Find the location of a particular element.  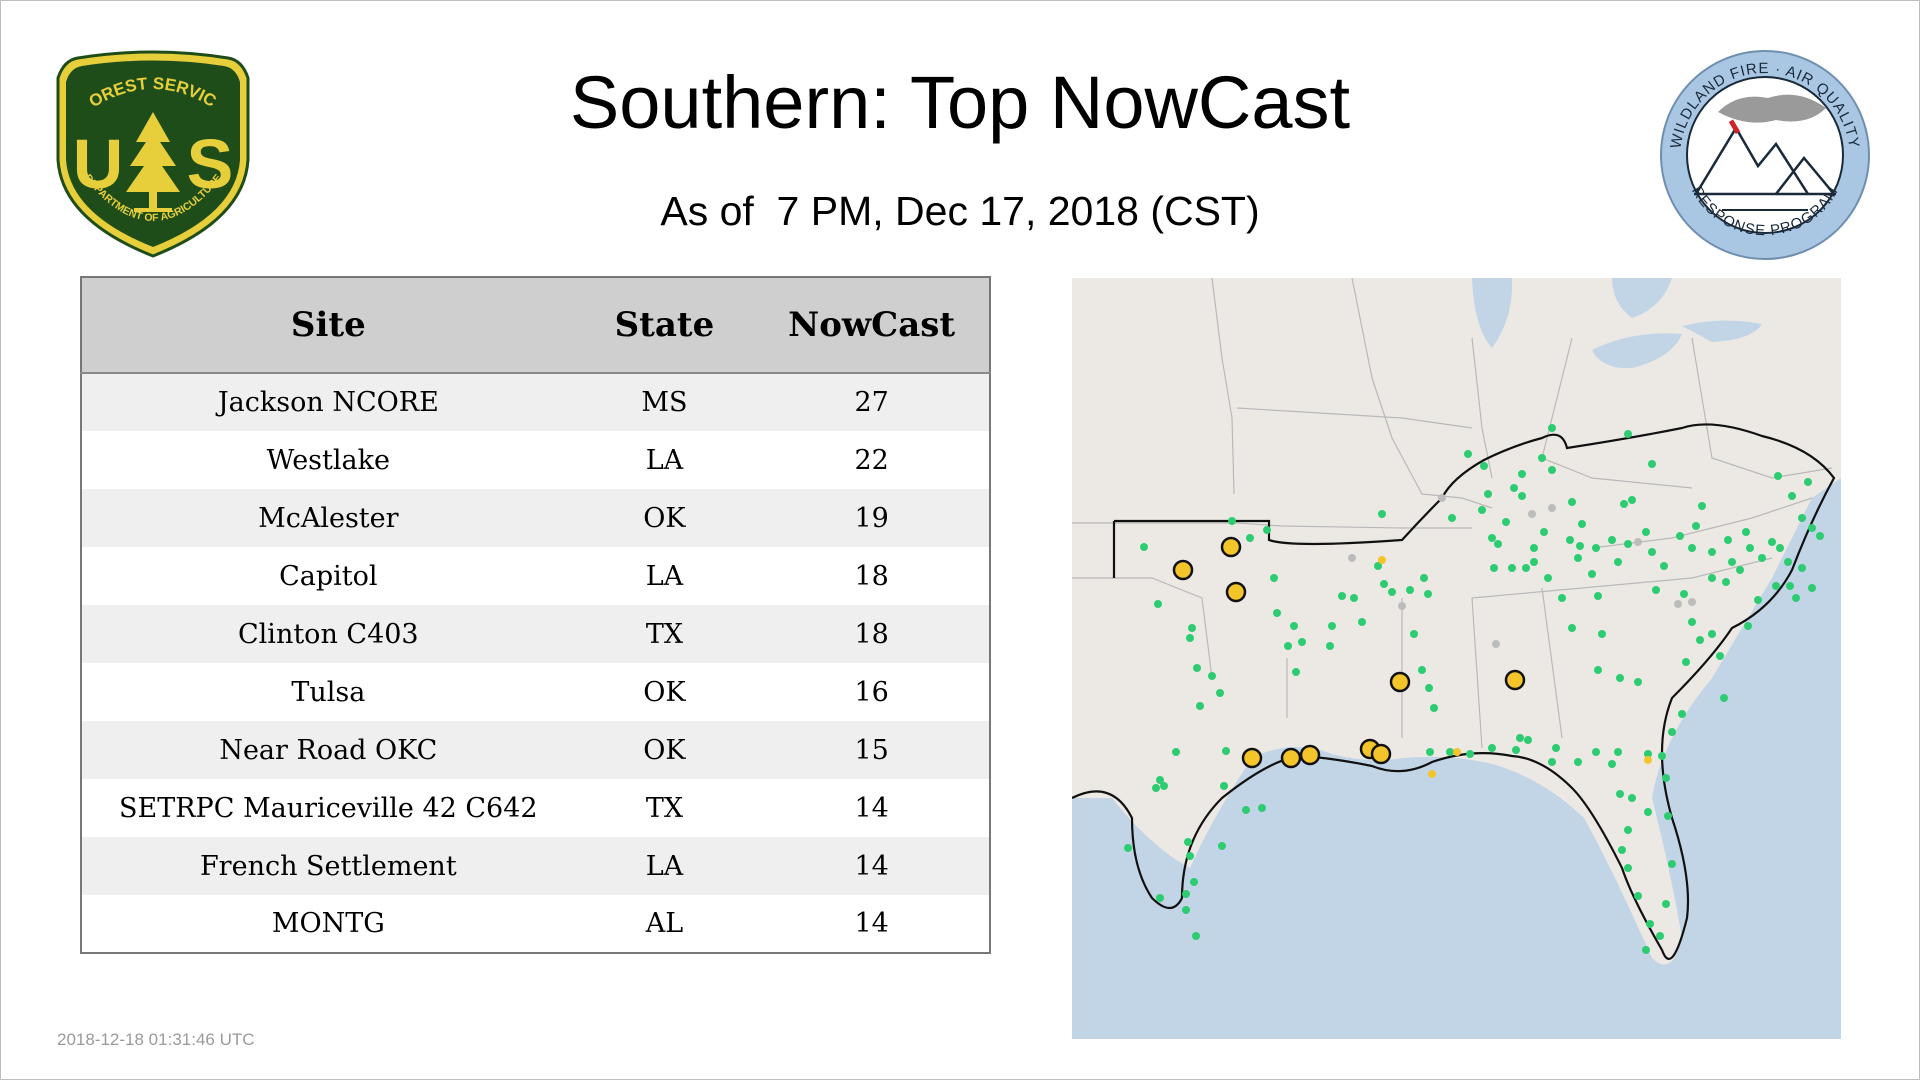

column-header-nowcast: NowCast is located at coordinates (872, 325).